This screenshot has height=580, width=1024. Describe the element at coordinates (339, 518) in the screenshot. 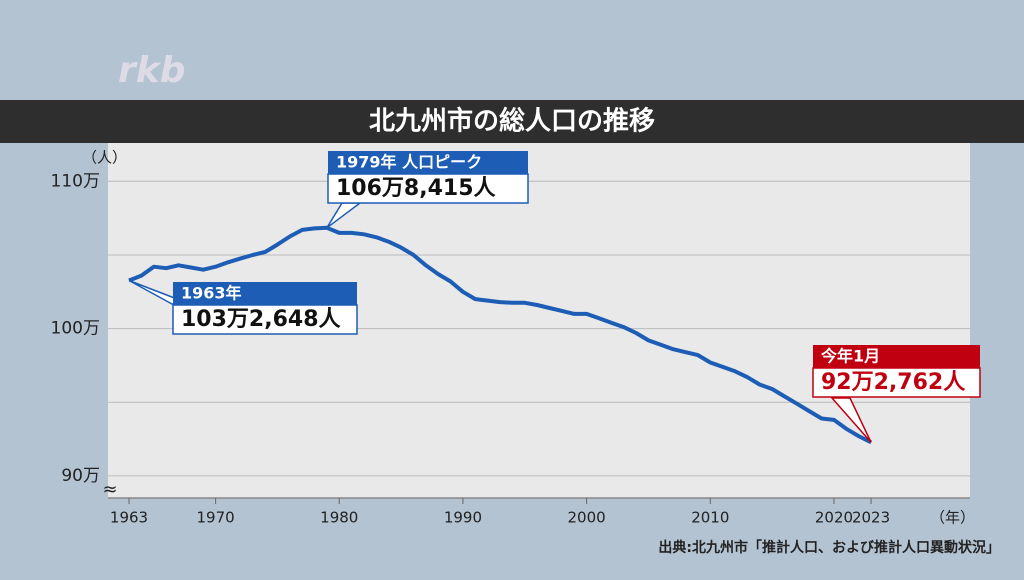

I see `x-tick-label: 1980` at that location.